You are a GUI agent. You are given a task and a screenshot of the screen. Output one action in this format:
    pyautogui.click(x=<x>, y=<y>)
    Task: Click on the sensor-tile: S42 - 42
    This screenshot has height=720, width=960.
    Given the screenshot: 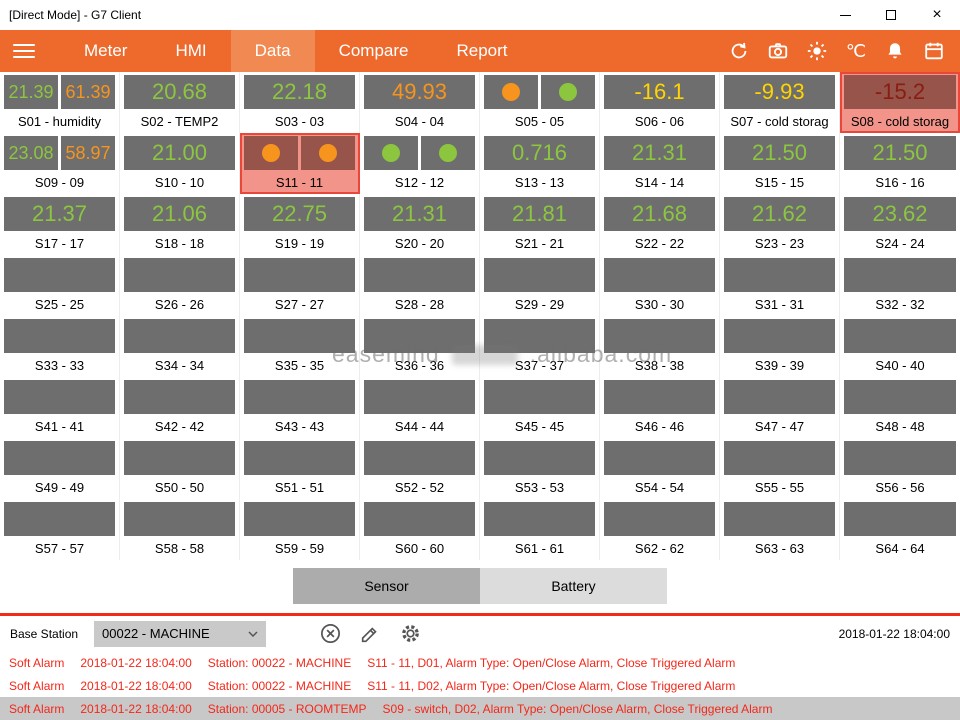 What is the action you would take?
    pyautogui.click(x=180, y=407)
    